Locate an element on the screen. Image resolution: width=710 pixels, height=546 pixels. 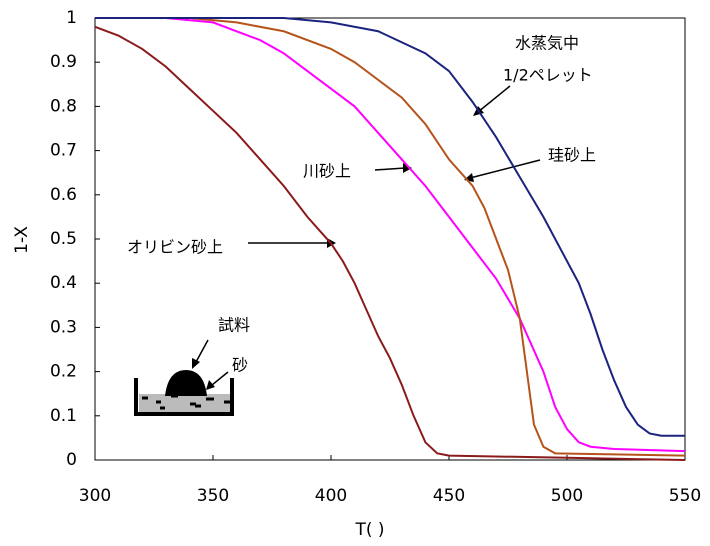
annotation: 試料 is located at coordinates (234, 325).